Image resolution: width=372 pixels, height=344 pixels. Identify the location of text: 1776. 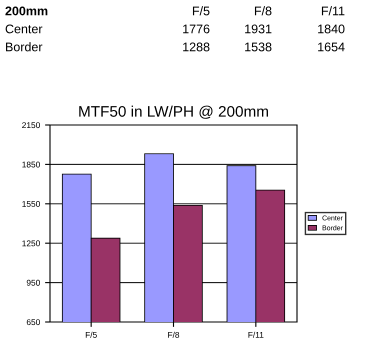
(196, 29).